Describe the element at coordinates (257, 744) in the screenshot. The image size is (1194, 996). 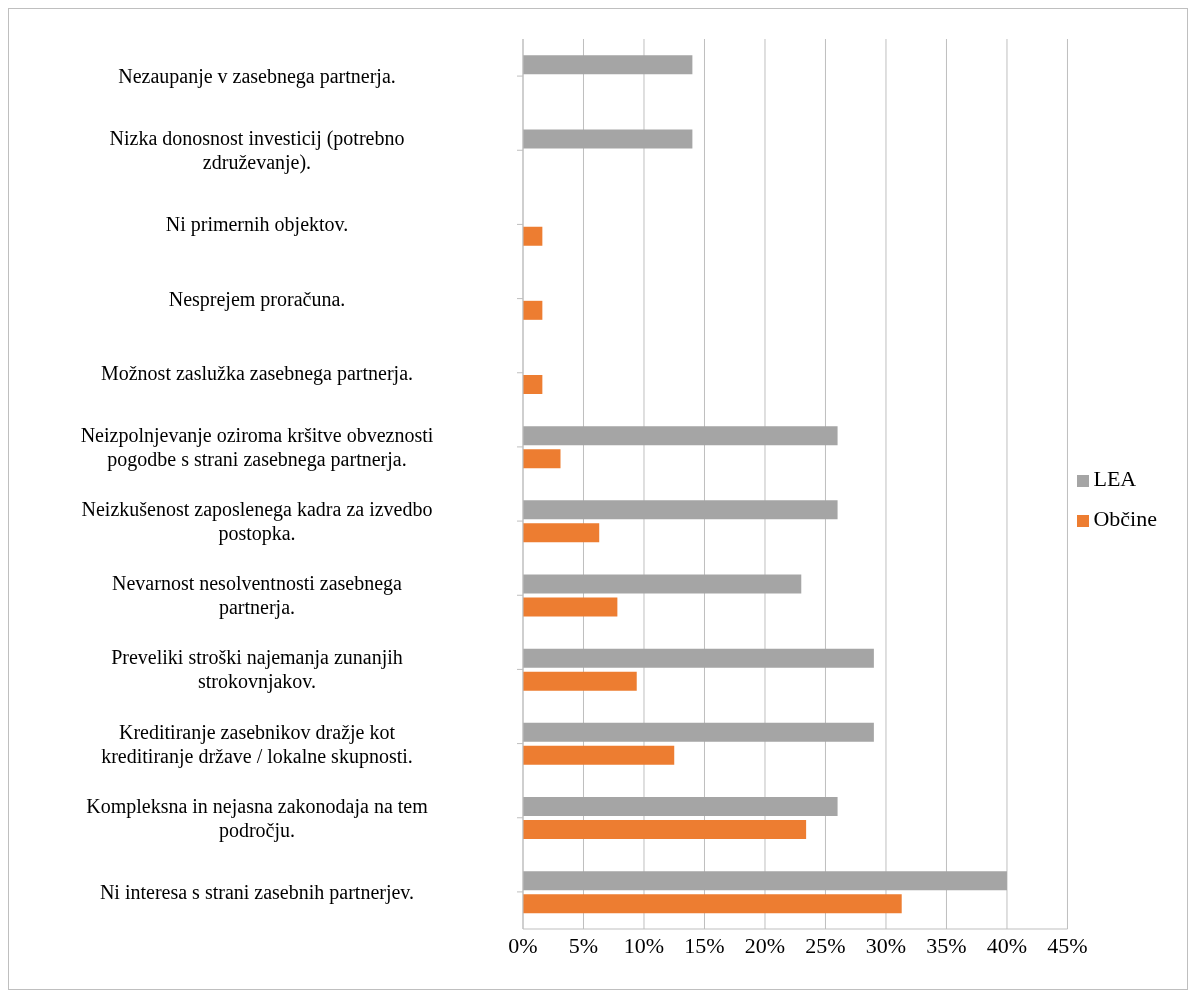
I see `y-tick-label: Kreditiranje zasebnikov dražje kot kreditiranje države / lokalne skupnosti.` at that location.